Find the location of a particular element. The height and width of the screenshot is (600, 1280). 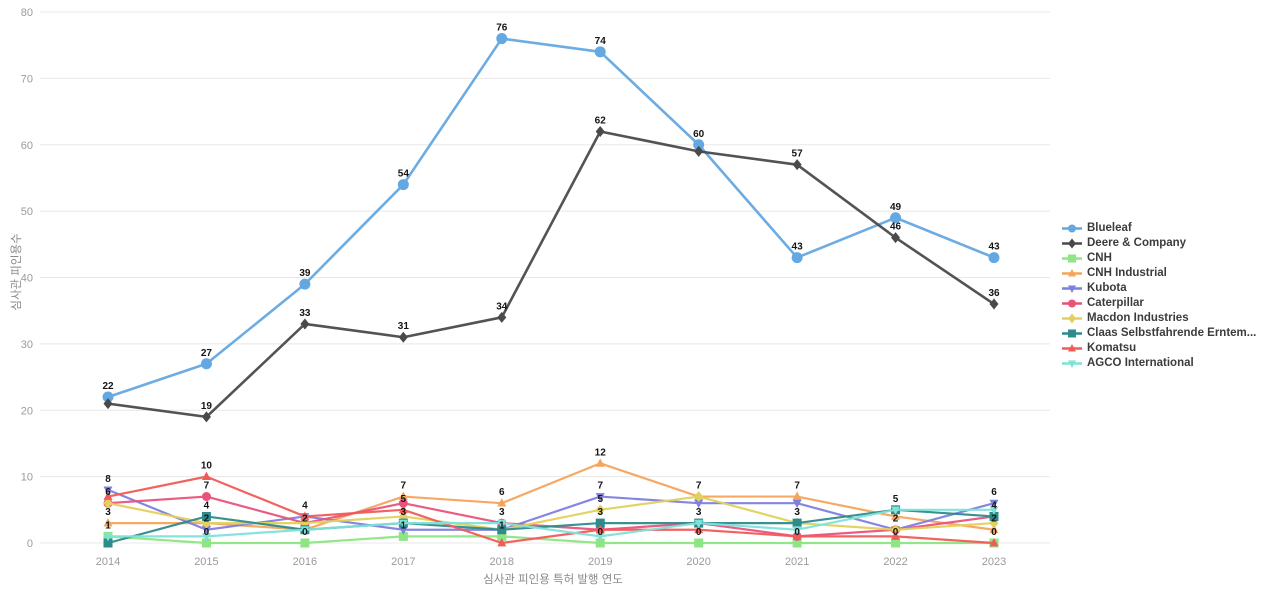

legend-item-6: Macdon Industries is located at coordinates (1159, 318).